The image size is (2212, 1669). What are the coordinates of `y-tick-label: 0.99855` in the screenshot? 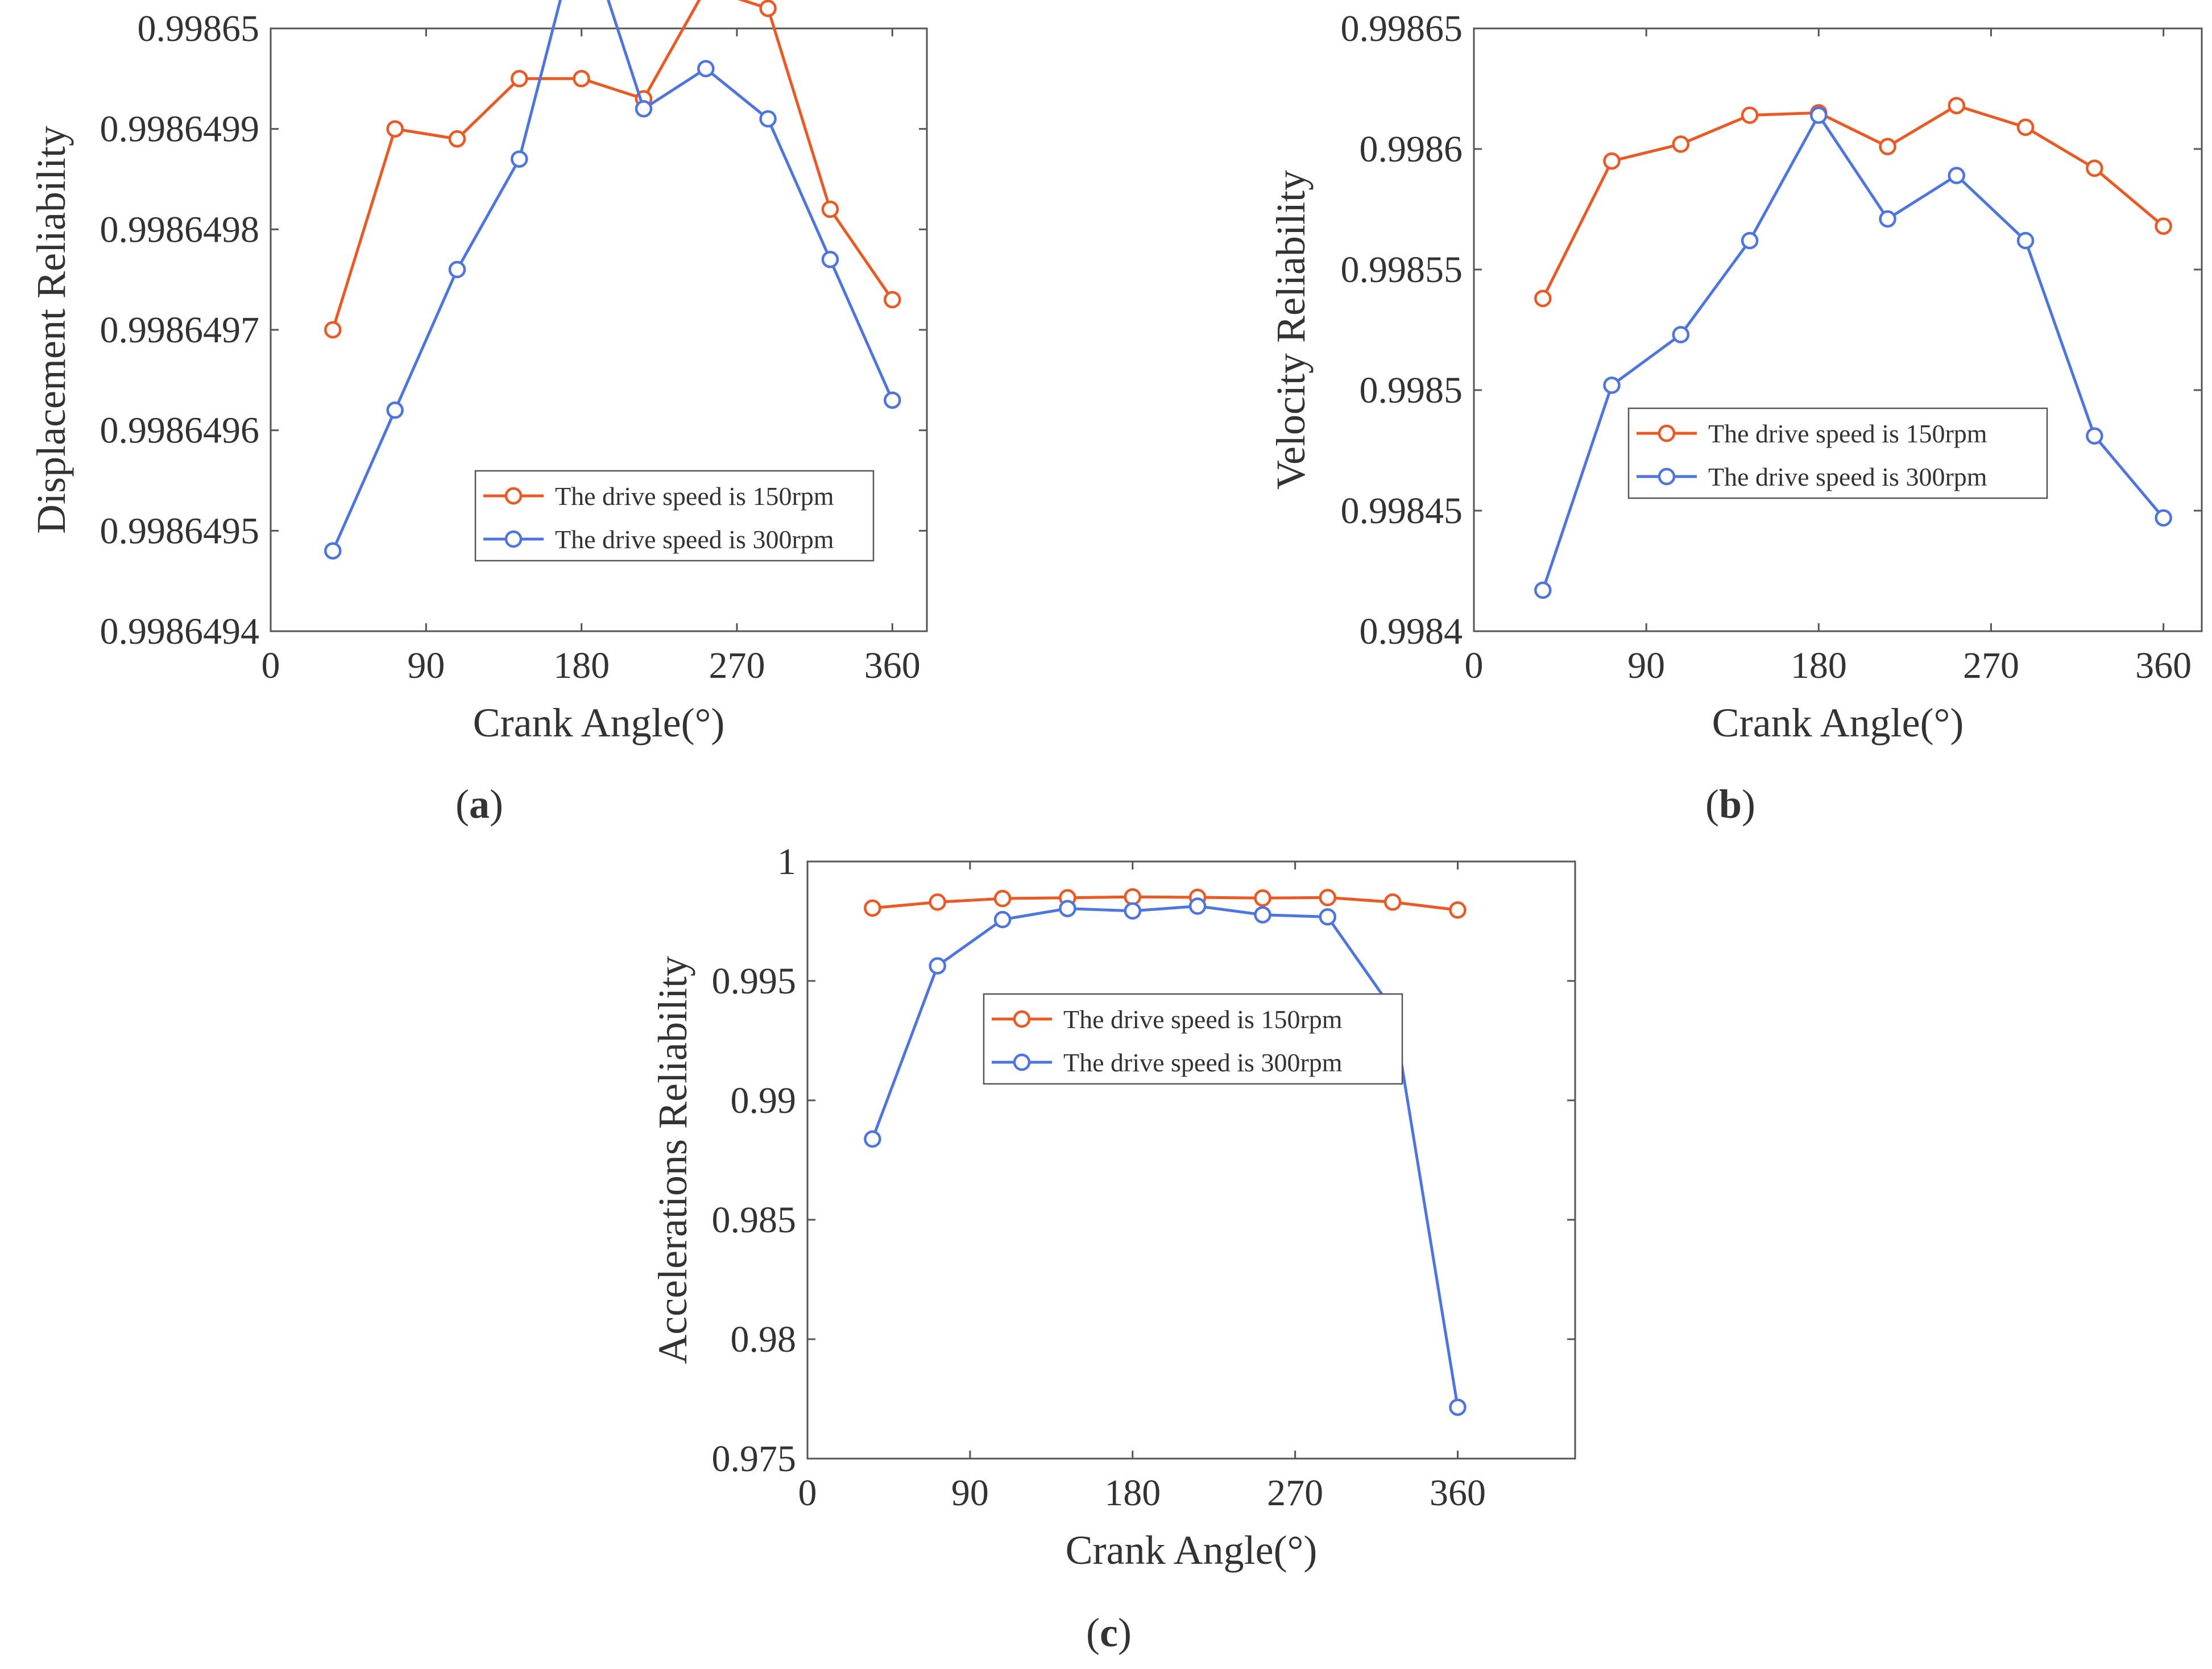 It's located at (1402, 270).